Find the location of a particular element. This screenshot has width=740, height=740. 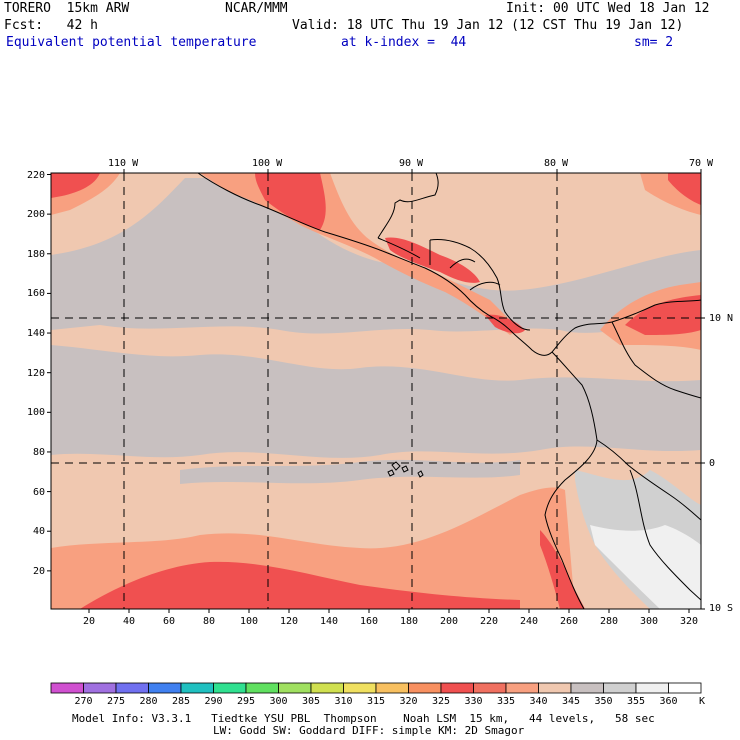

colorbar-label: 280 is located at coordinates (148, 701).